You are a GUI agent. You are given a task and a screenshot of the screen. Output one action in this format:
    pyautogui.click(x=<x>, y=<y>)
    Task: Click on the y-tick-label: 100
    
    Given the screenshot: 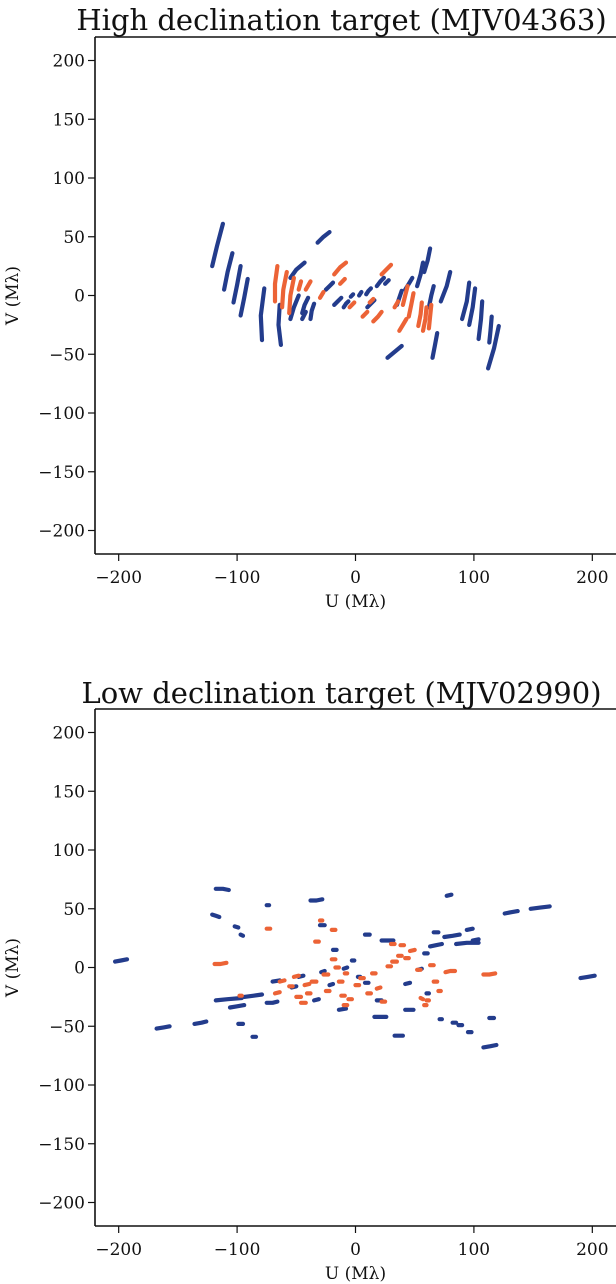 What is the action you would take?
    pyautogui.click(x=69, y=179)
    